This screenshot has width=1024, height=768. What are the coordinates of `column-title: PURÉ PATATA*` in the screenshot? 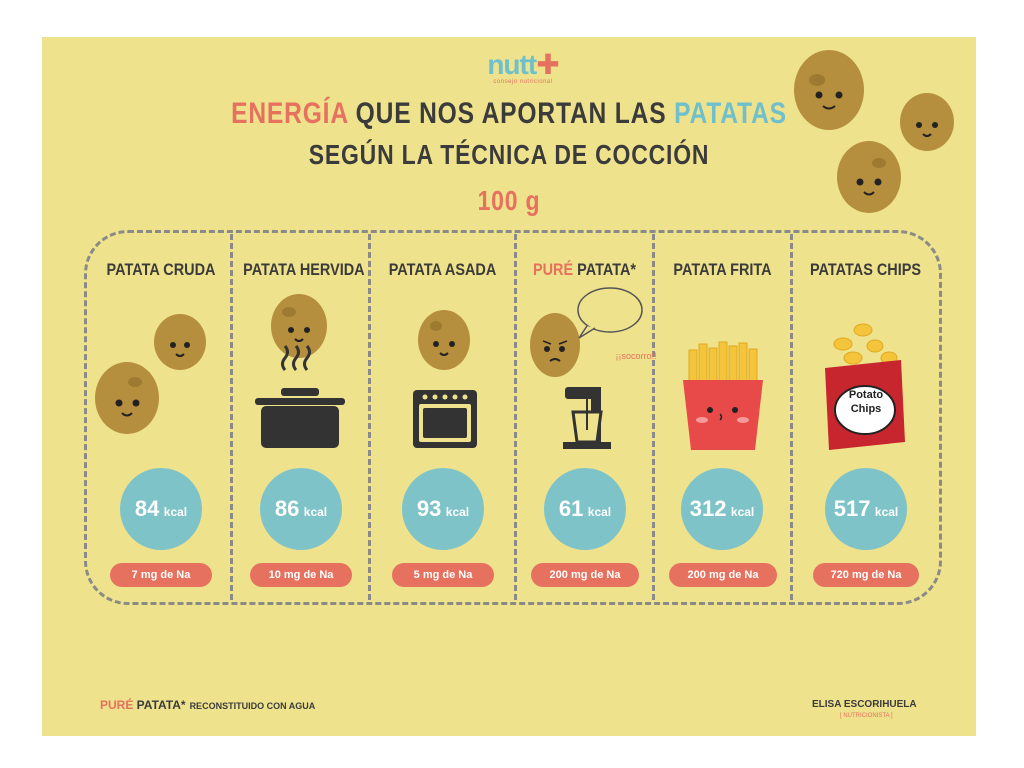 It's located at (584, 270).